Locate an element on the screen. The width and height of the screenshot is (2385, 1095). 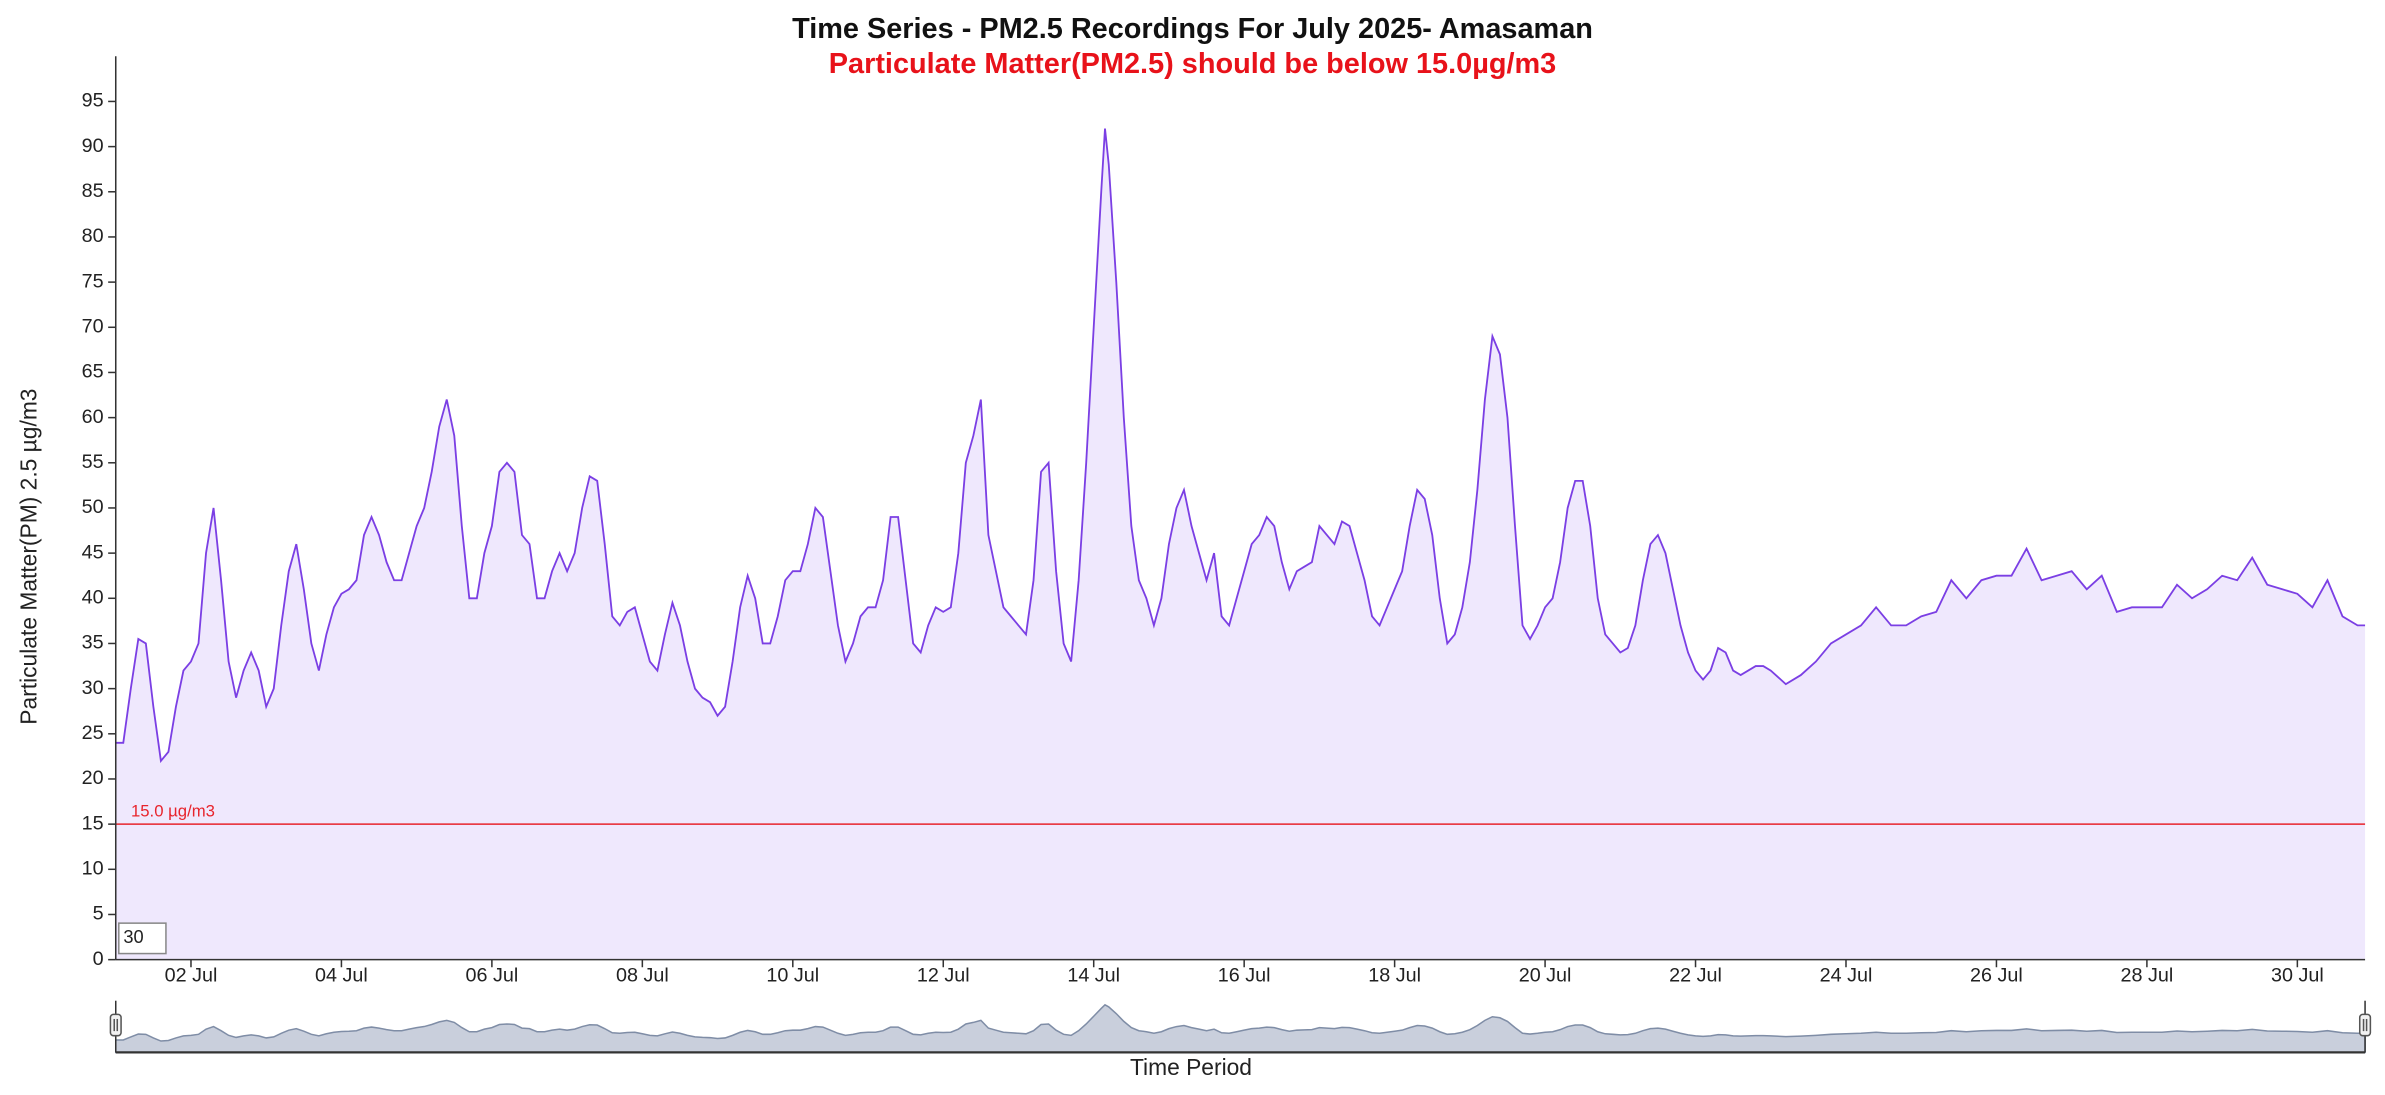
x-tick-label: 22 Jul is located at coordinates (1695, 976).